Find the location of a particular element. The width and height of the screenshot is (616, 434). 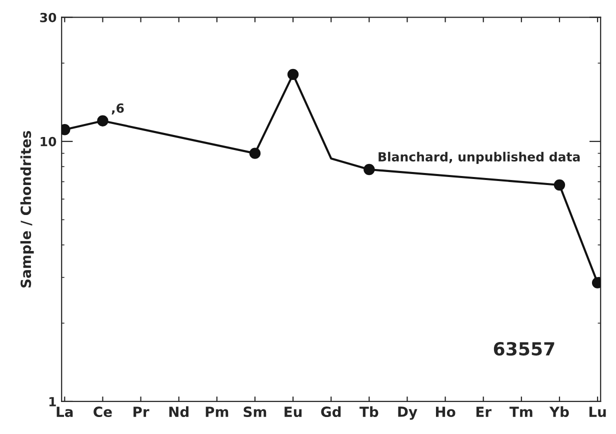

x-tick-label: Tm is located at coordinates (521, 411).